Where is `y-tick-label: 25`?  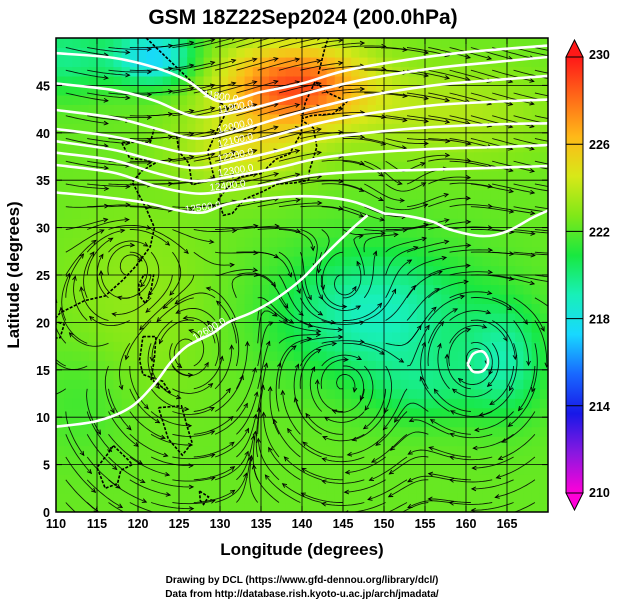
y-tick-label: 25 is located at coordinates (43, 276).